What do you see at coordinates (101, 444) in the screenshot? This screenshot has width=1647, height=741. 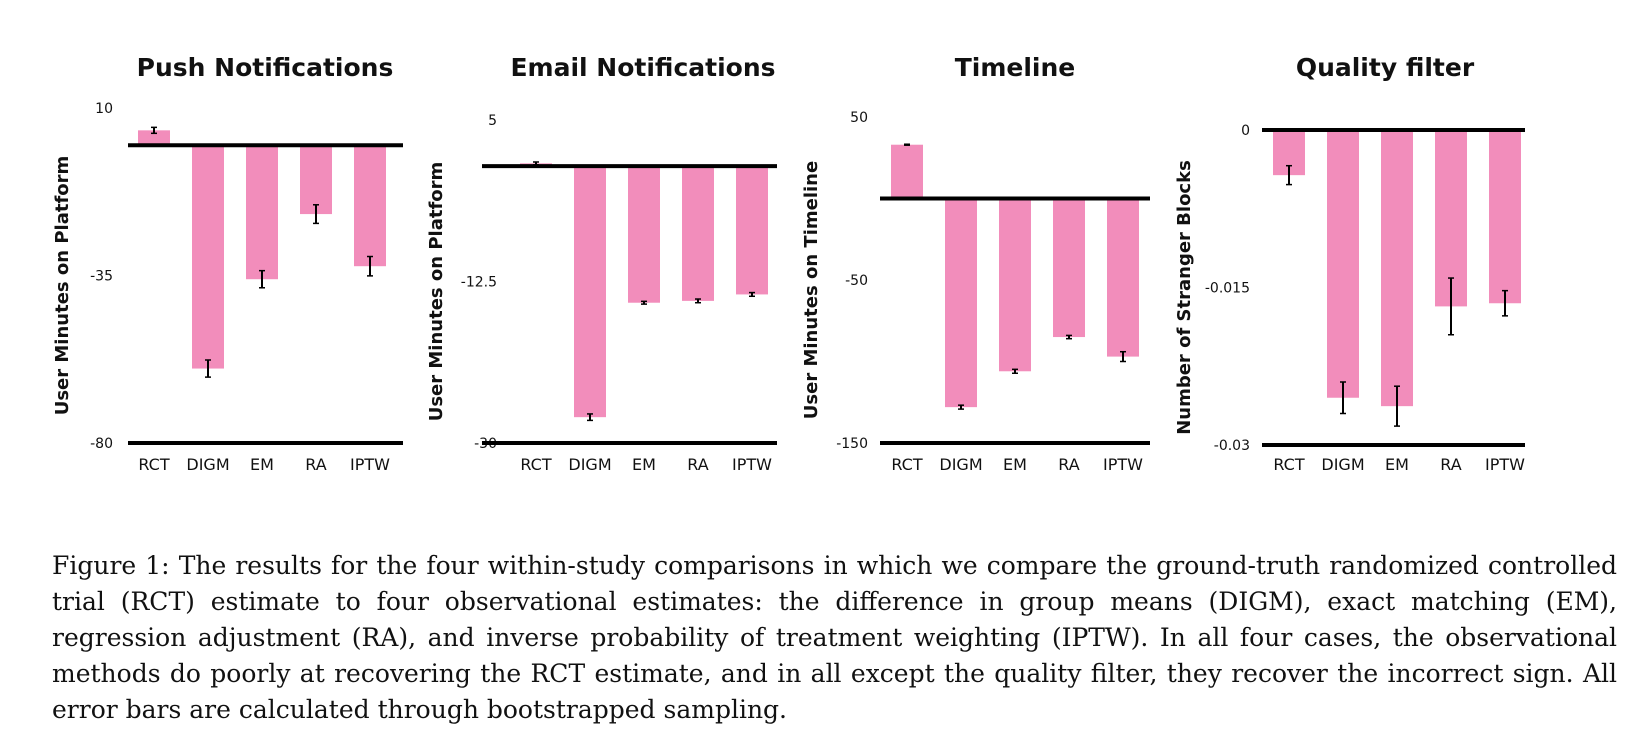 I see `y-tick-label: -80` at bounding box center [101, 444].